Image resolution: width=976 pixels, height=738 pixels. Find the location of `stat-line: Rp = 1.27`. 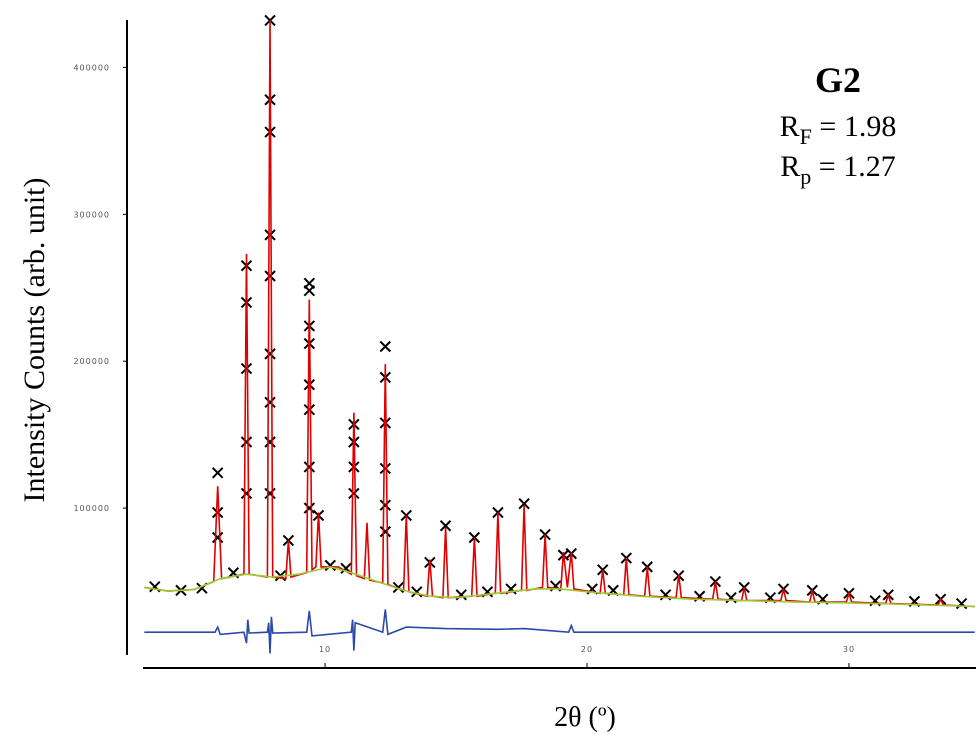

stat-line: Rp = 1.27 is located at coordinates (837, 169).